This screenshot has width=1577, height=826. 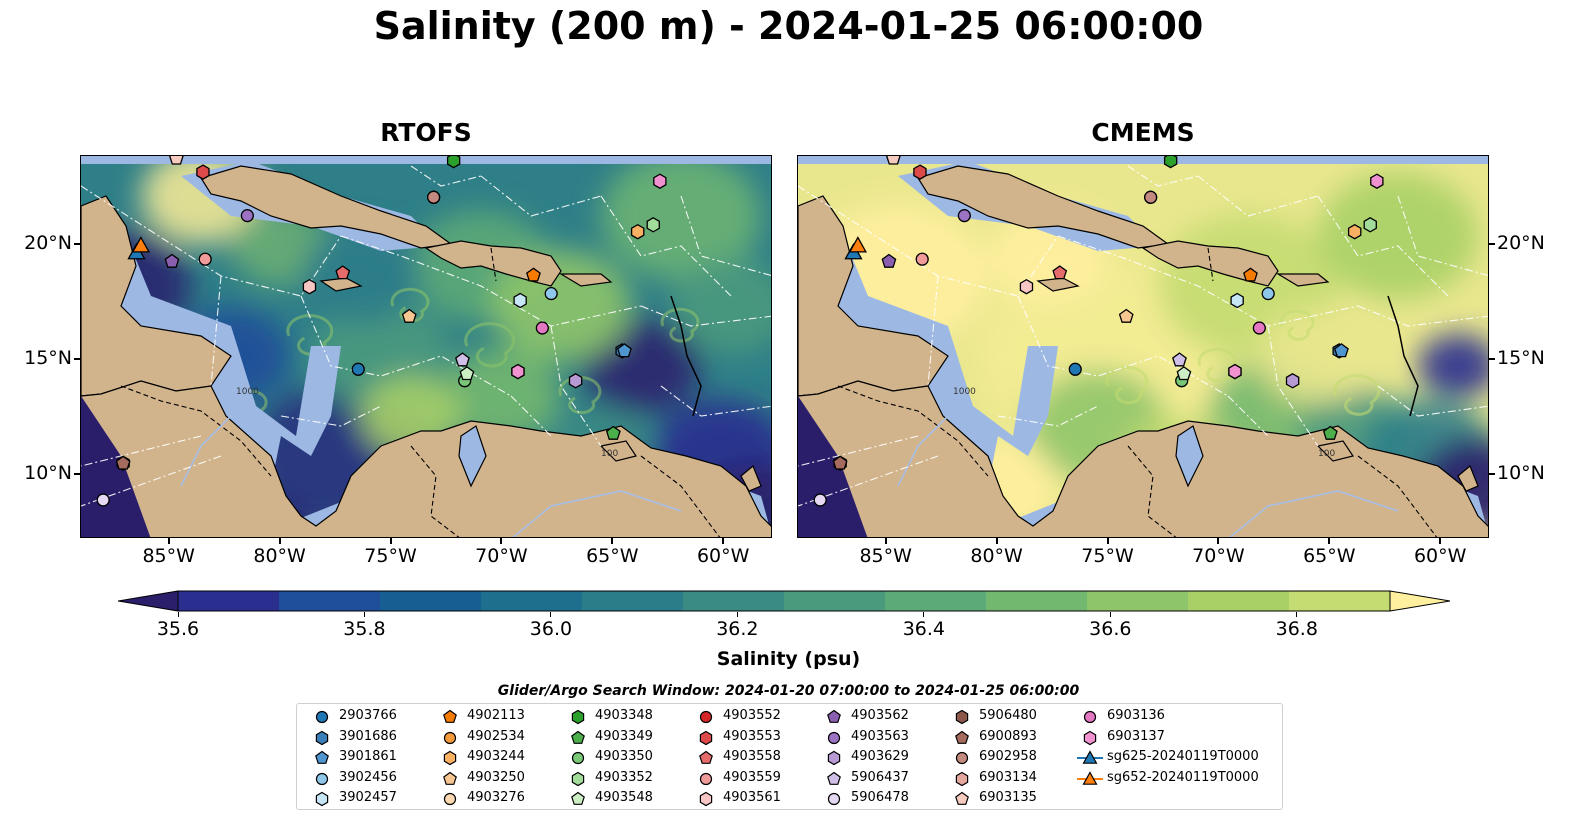 I want to click on legend-entry-label: 5906480, so click(x=1008, y=715).